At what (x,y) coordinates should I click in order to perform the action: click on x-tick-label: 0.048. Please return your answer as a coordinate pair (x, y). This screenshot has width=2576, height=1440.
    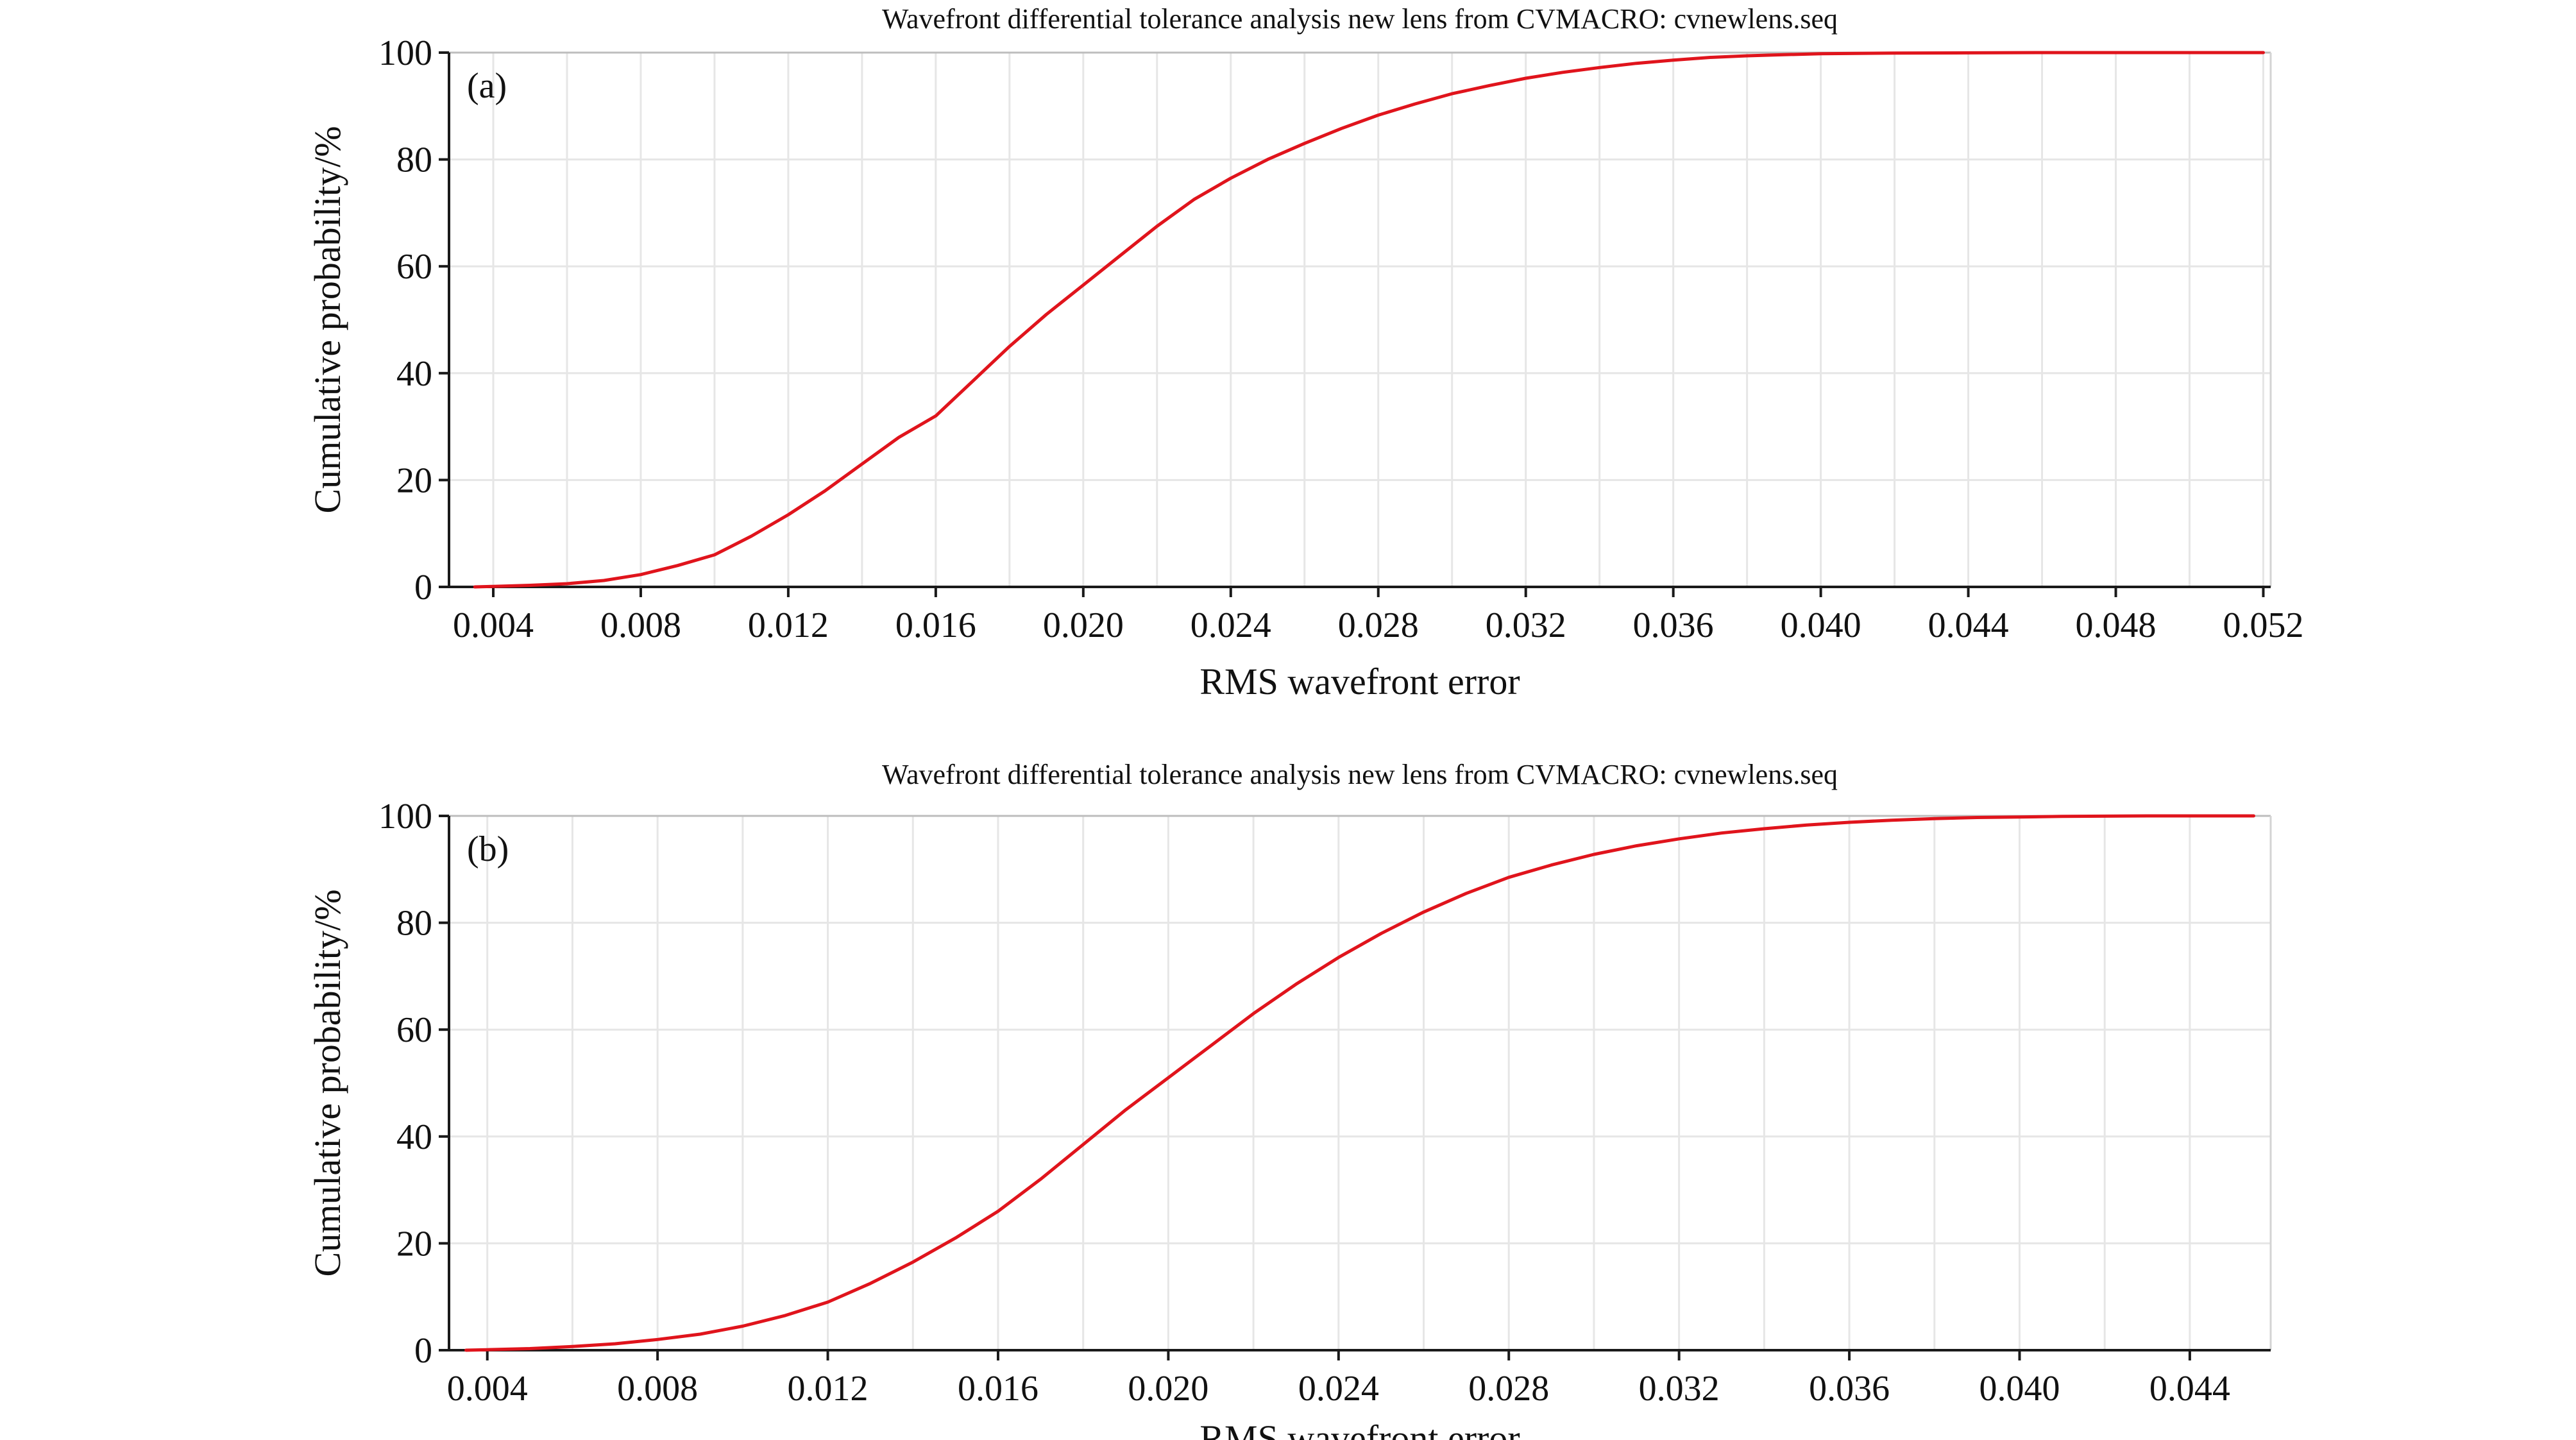
    Looking at the image, I should click on (2116, 625).